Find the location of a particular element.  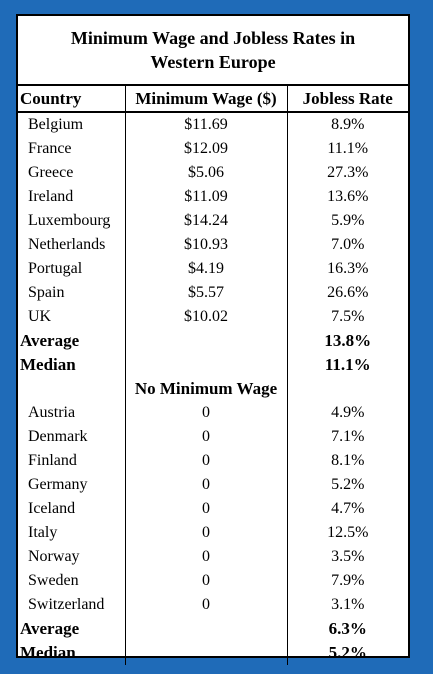

table-row: Netherlands $10.93 7.0% is located at coordinates (213, 245).